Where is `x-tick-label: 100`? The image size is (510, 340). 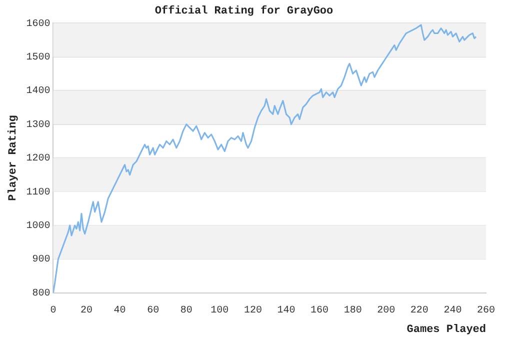
x-tick-label: 100 is located at coordinates (219, 310).